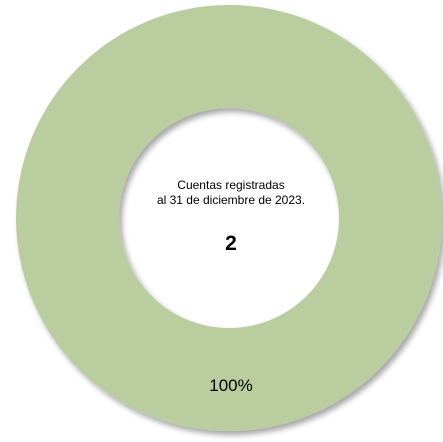 This screenshot has height=442, width=443. What do you see at coordinates (231, 385) in the screenshot?
I see `slice-percent-label: 100%` at bounding box center [231, 385].